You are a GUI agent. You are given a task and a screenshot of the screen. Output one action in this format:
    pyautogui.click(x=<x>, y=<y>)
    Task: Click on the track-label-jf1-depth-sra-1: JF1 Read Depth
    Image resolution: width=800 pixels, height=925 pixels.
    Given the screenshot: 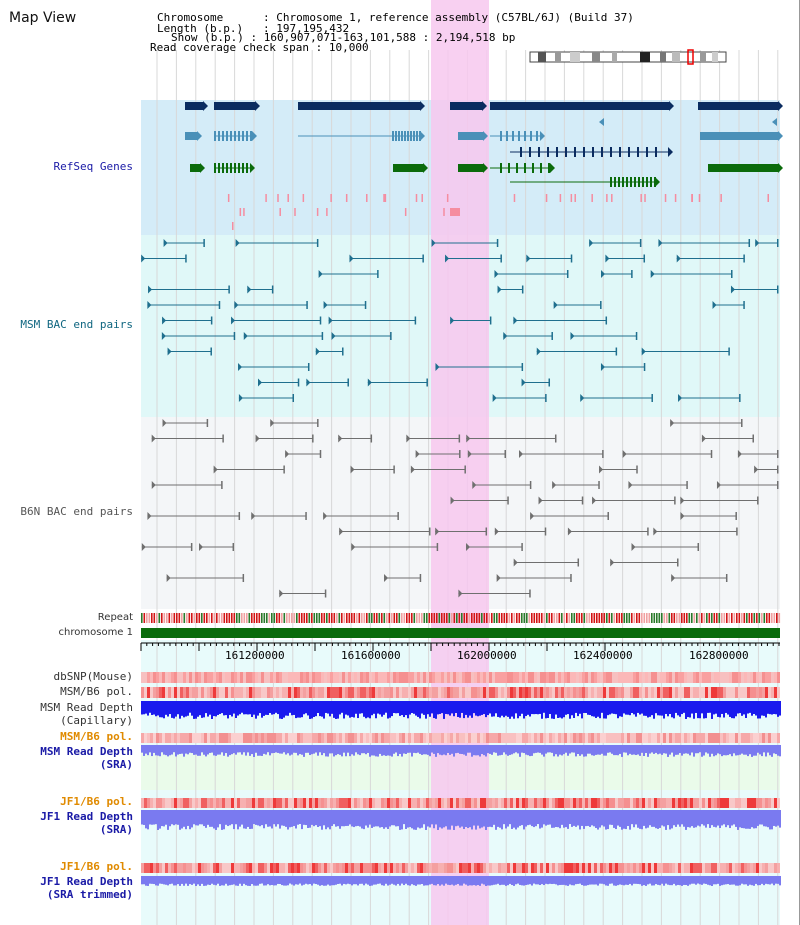 What is the action you would take?
    pyautogui.click(x=86, y=816)
    